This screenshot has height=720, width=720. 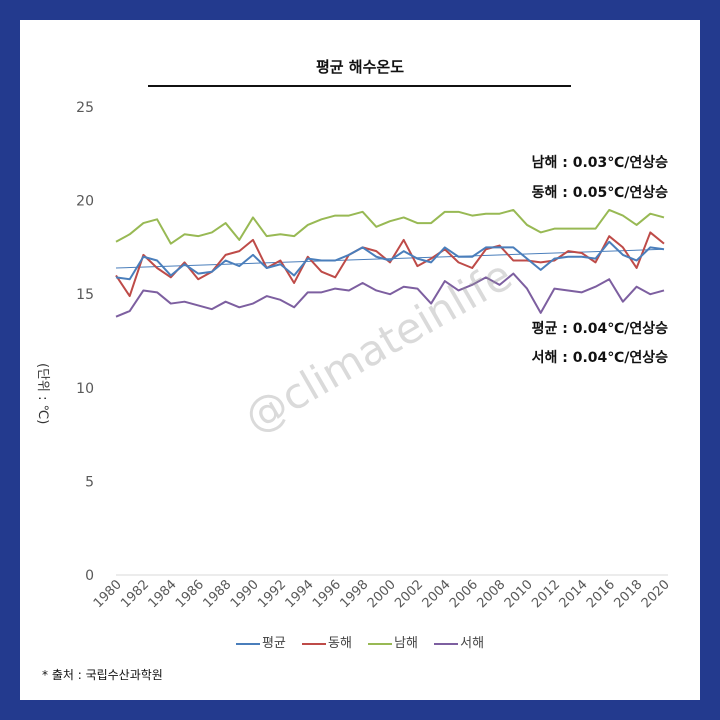 What do you see at coordinates (273, 643) in the screenshot?
I see `legend-label-average: 평균` at bounding box center [273, 643].